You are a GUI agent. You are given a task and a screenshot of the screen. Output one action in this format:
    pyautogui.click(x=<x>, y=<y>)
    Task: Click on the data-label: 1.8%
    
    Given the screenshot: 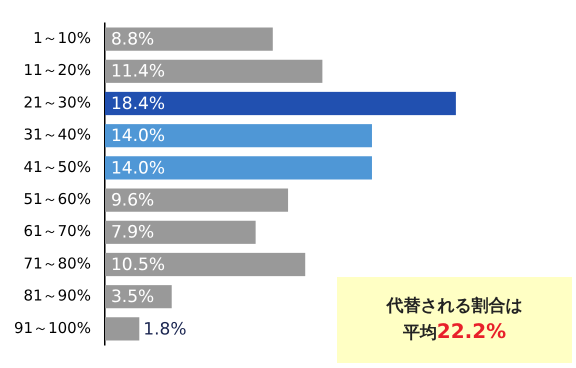 What is the action you would take?
    pyautogui.click(x=164, y=329)
    